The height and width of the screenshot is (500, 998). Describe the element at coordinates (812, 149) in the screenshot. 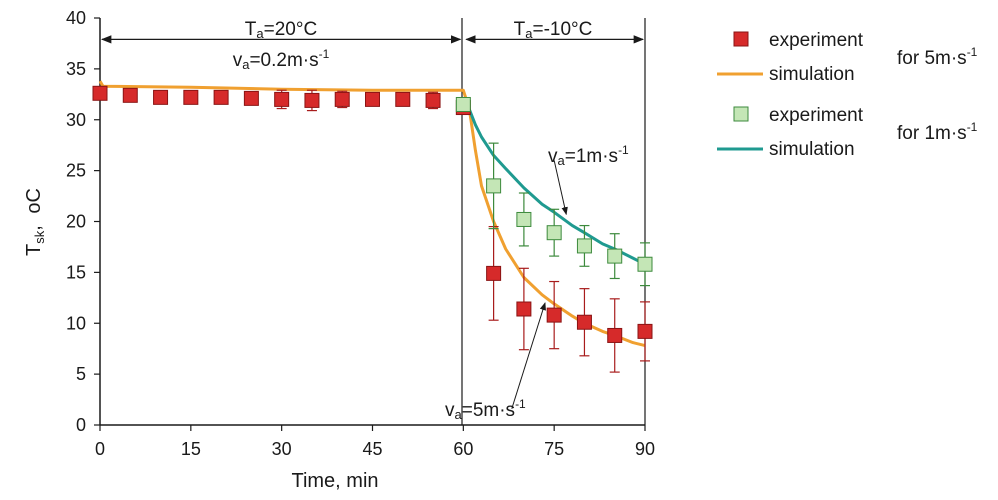

I see `legend-label-simulation-1ms: simulation` at that location.